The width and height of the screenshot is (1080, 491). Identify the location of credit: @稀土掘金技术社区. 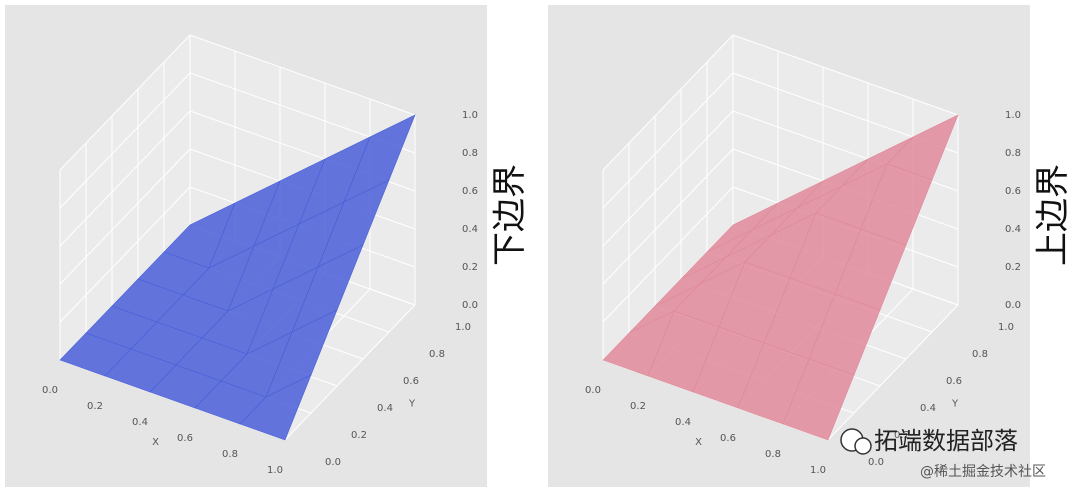
(983, 472).